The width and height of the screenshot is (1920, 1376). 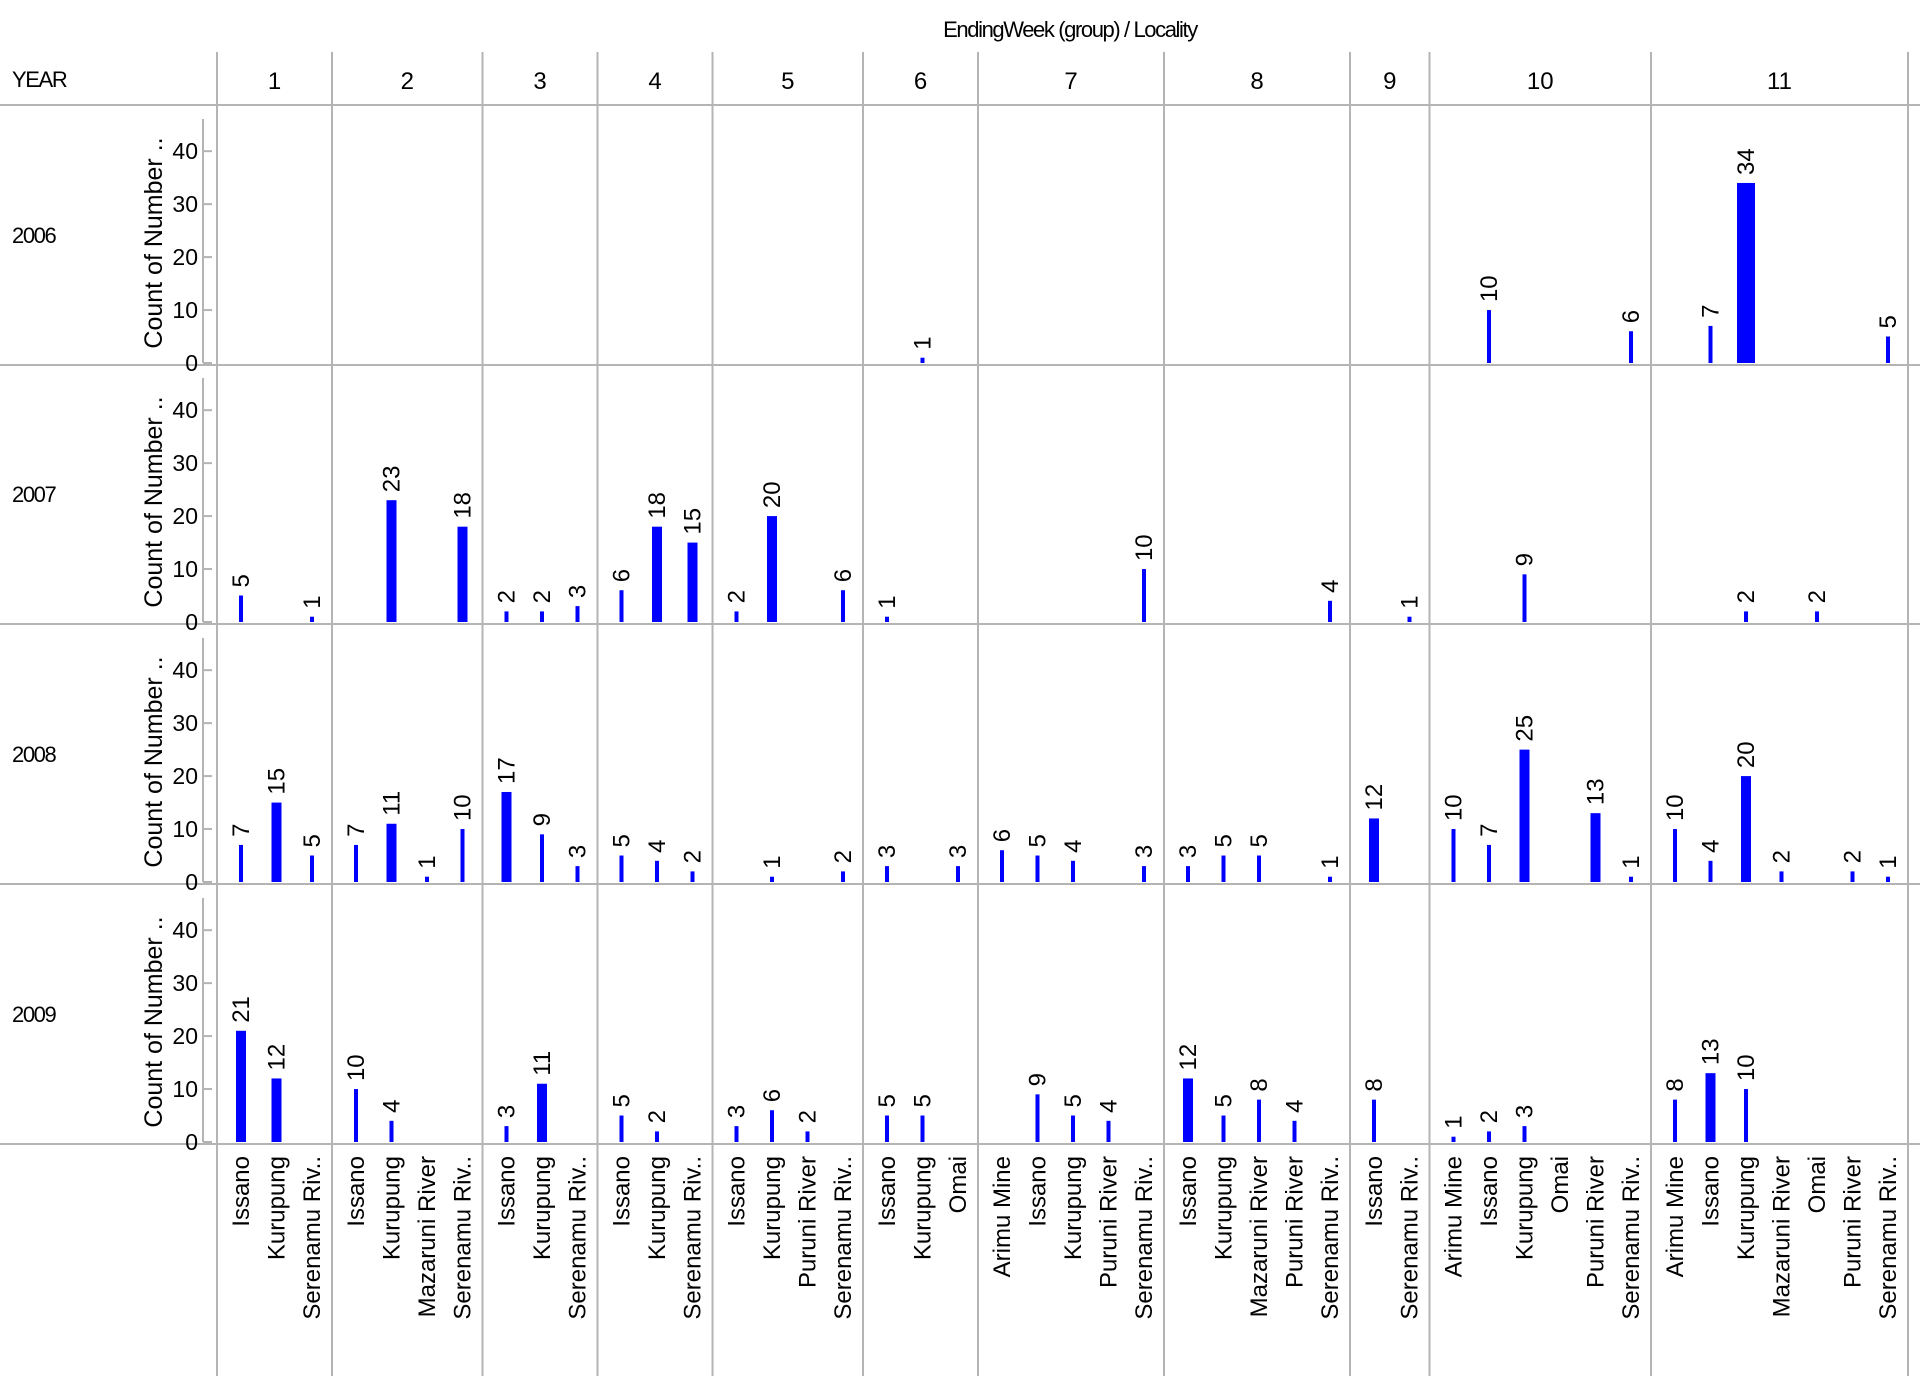 I want to click on locality-label-w5-3: Serenamu Riv.., so click(x=843, y=1238).